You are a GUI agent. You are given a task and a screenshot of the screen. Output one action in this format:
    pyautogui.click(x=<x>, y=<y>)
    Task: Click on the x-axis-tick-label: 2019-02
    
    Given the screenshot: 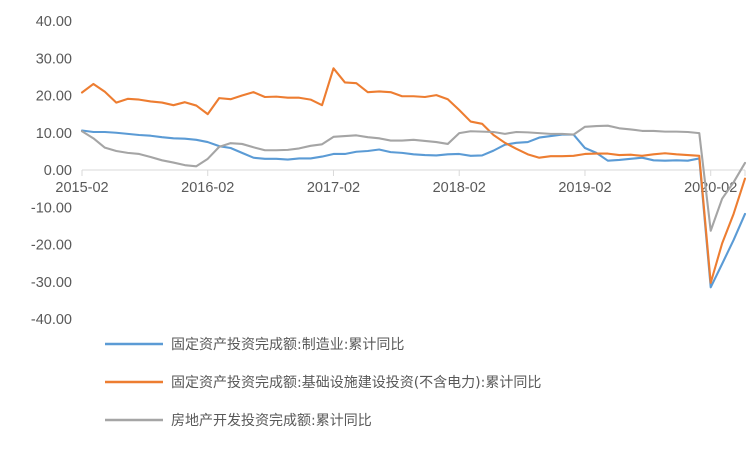 What is the action you would take?
    pyautogui.click(x=584, y=188)
    